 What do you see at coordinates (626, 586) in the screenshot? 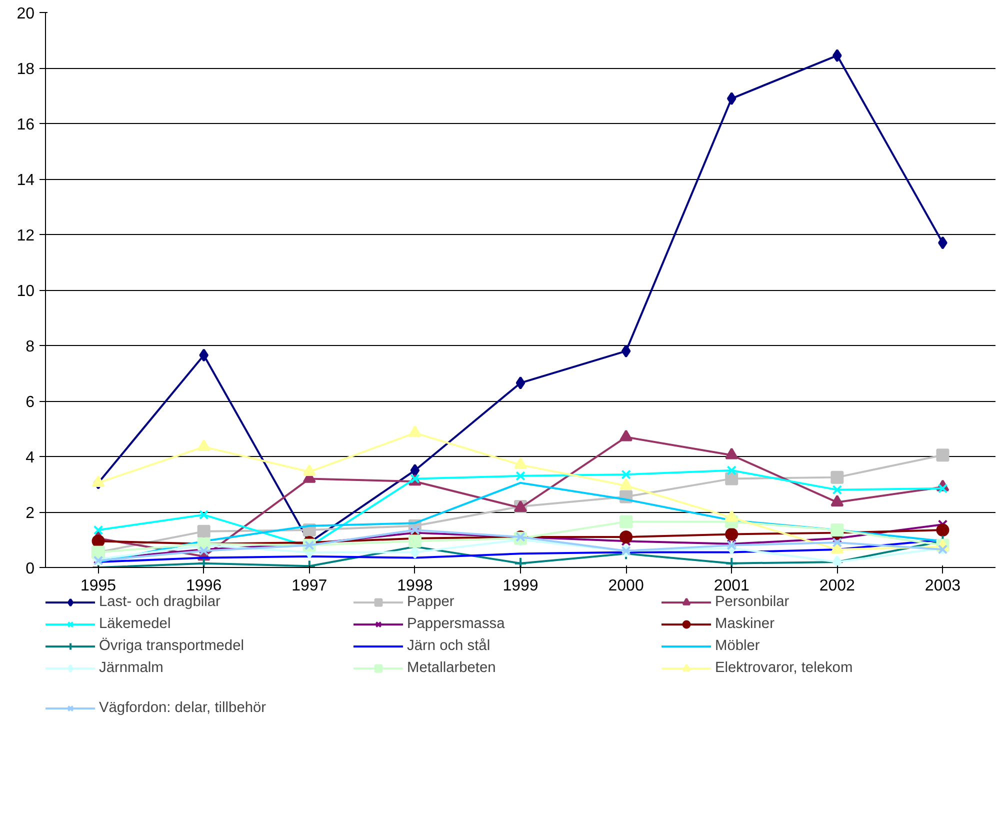
I see `x-tick-label: 2000` at bounding box center [626, 586].